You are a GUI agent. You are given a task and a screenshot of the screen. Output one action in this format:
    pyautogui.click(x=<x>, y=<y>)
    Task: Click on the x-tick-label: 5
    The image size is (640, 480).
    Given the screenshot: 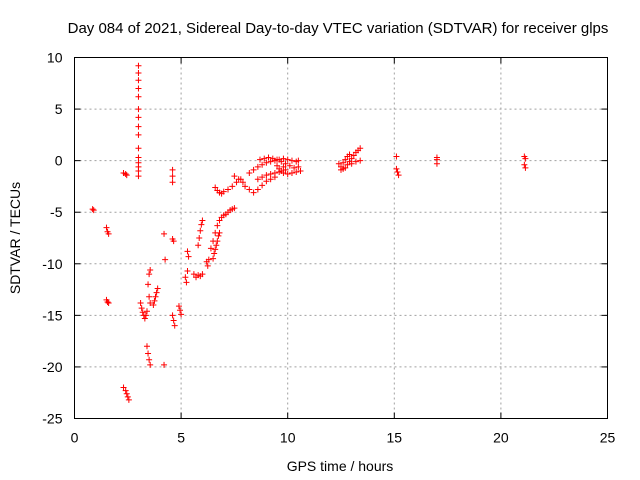 What is the action you would take?
    pyautogui.click(x=181, y=438)
    